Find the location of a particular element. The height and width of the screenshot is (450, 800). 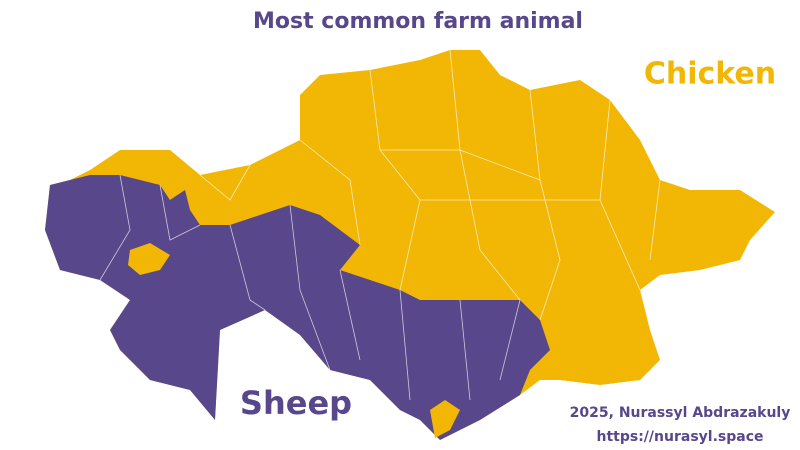

credit: https://nurasyl.space is located at coordinates (680, 437).